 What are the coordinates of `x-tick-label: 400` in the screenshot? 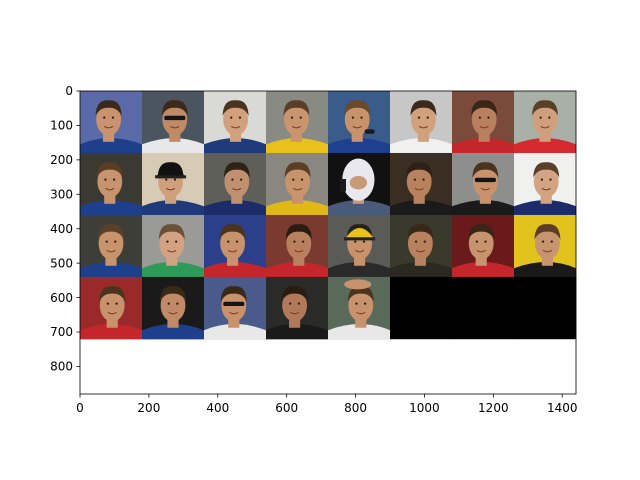 It's located at (217, 408).